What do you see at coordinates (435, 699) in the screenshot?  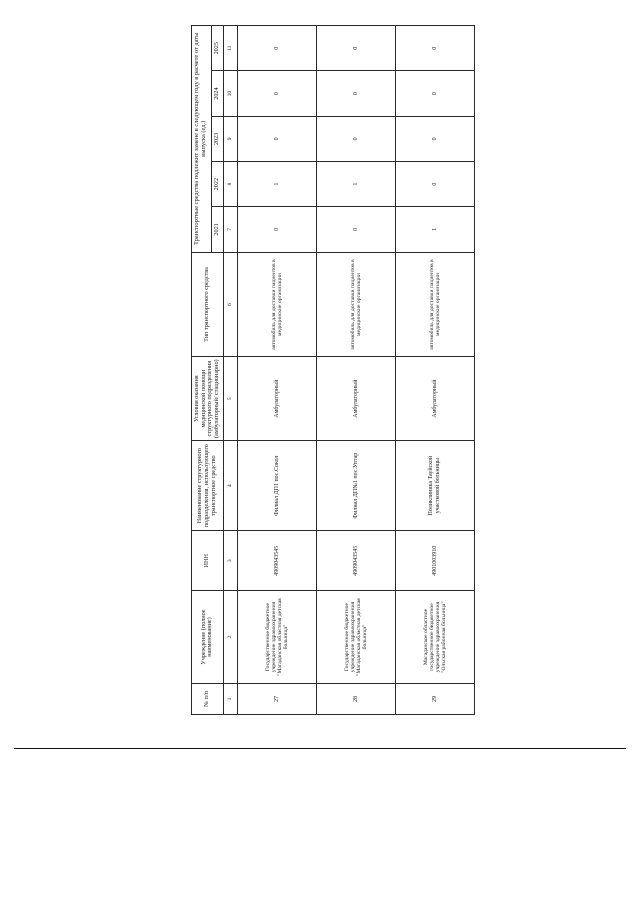 I see `cell-row-number: 29` at bounding box center [435, 699].